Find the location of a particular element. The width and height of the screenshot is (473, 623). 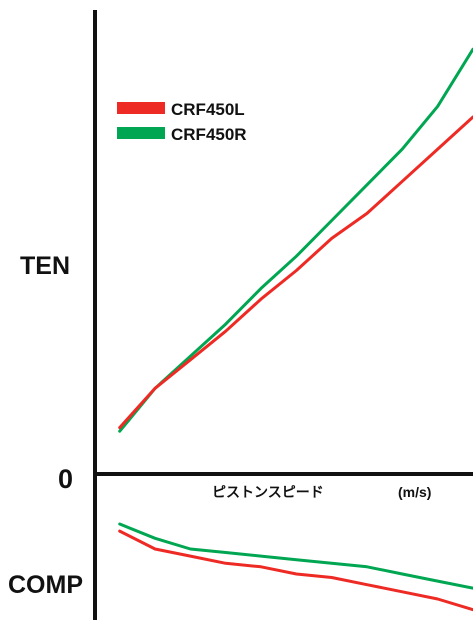

x-axis-unit: (m/s) is located at coordinates (414, 492).